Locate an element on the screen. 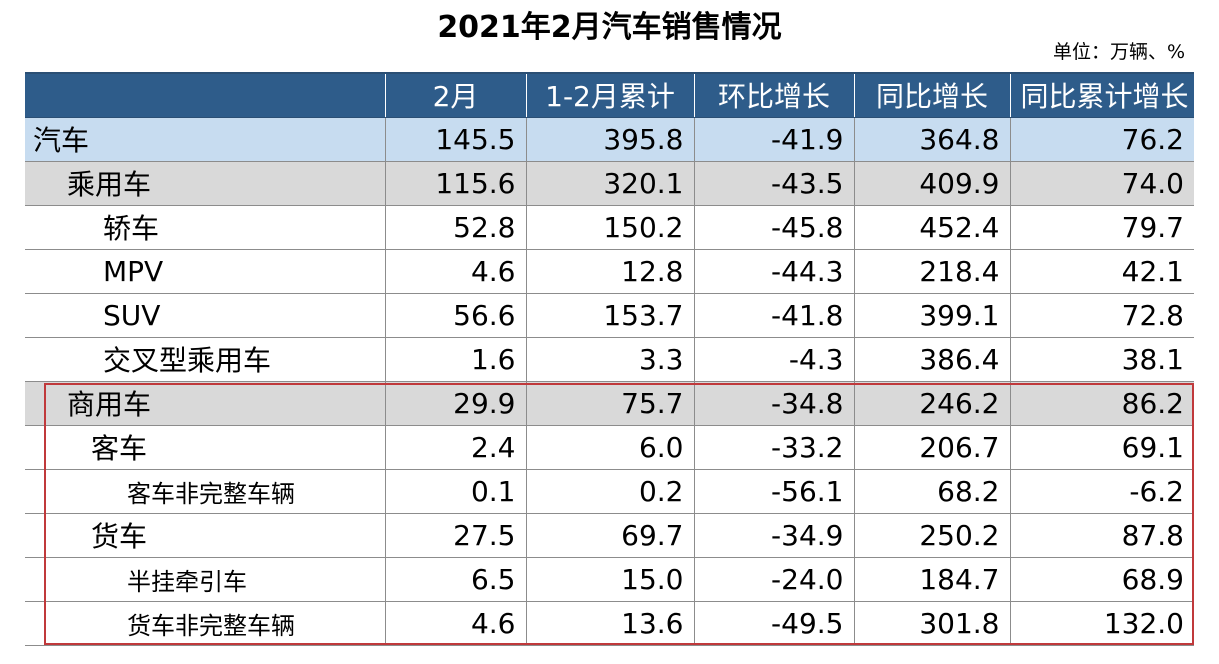 The height and width of the screenshot is (664, 1219). cell-value: 68.9 is located at coordinates (1101, 579).